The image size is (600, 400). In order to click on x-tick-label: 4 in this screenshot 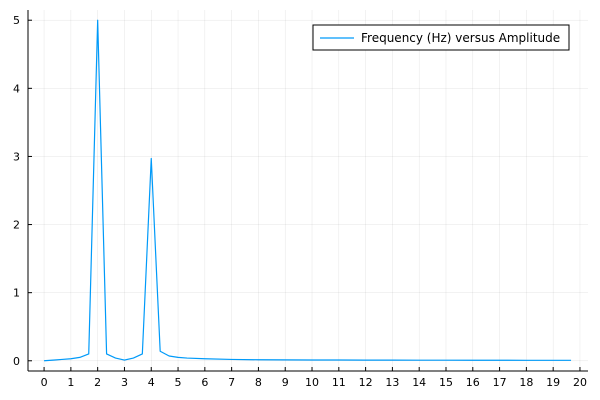, I will do `click(151, 382)`.